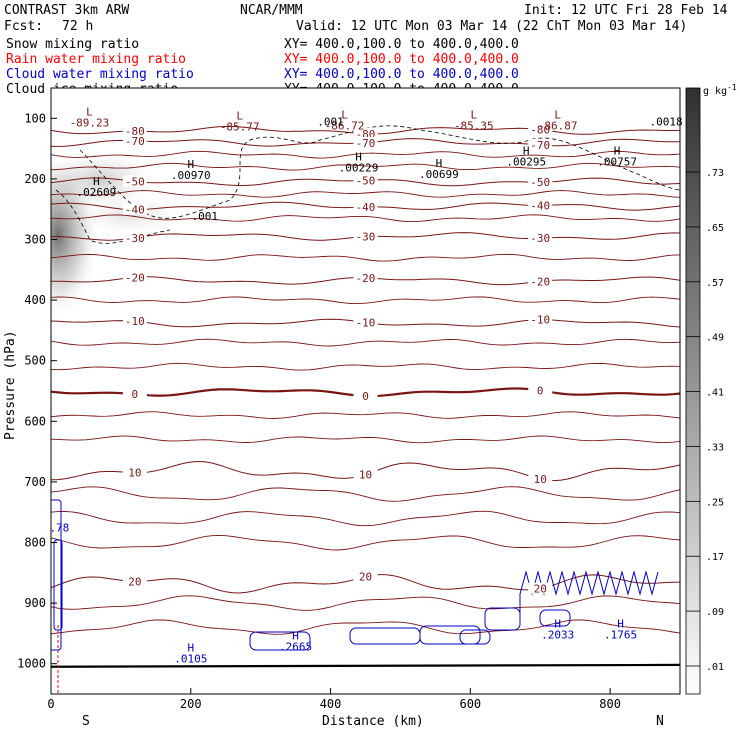  I want to click on contour-value-label: .001, so click(330, 122).